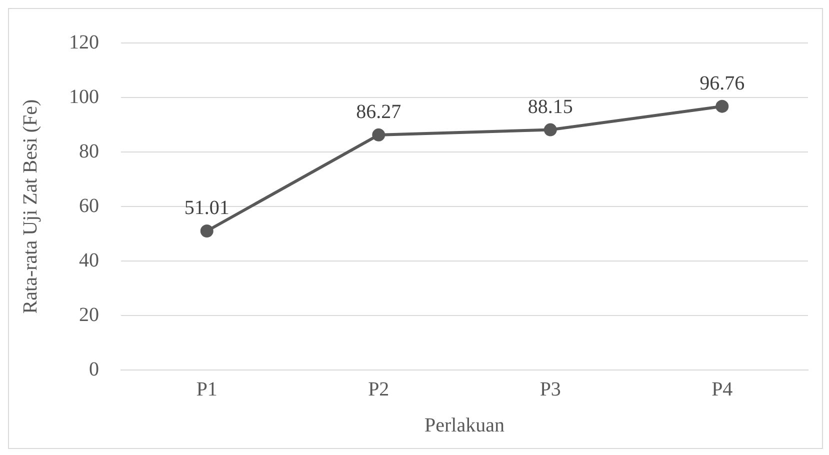 Image resolution: width=829 pixels, height=455 pixels. What do you see at coordinates (379, 112) in the screenshot?
I see `data-label: 86.27` at bounding box center [379, 112].